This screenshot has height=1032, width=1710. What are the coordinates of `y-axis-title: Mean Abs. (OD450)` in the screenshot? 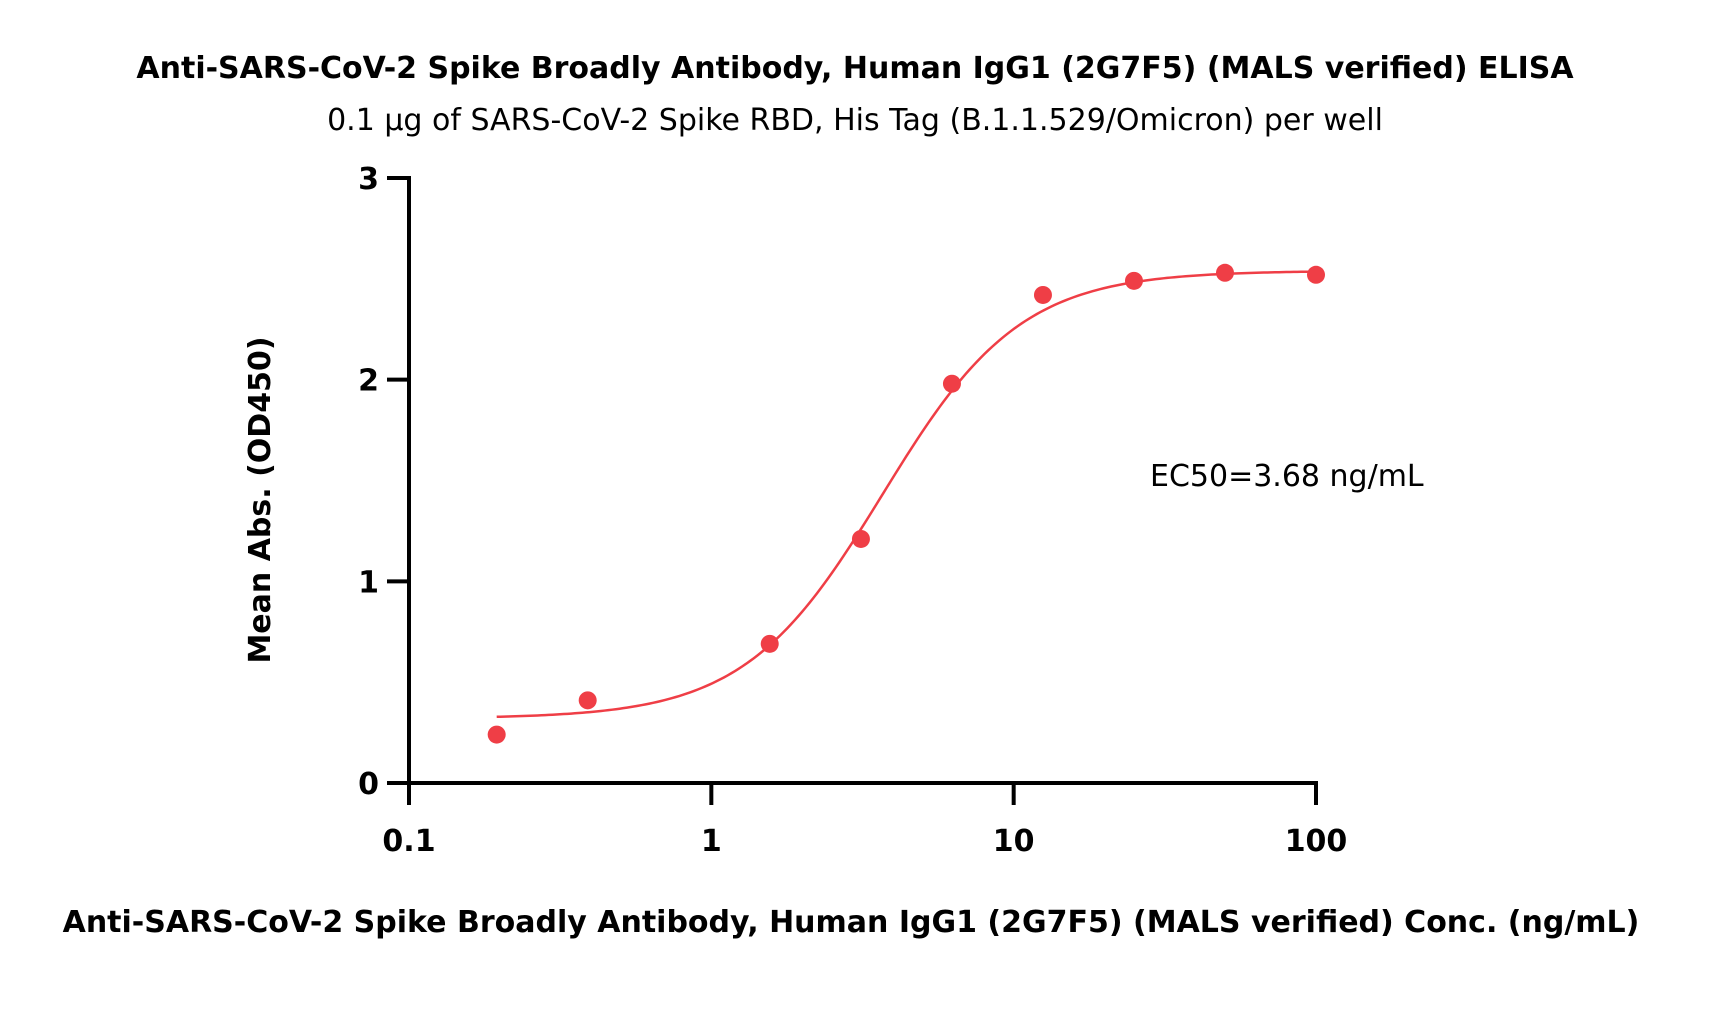 It's located at (260, 499).